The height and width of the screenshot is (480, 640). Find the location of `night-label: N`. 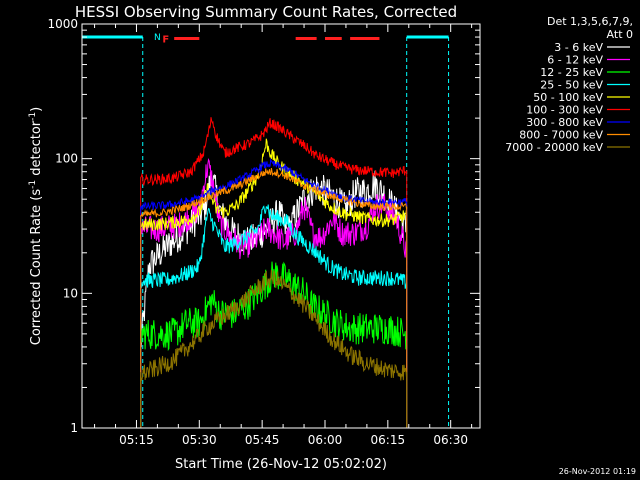

night-label: N is located at coordinates (157, 38).